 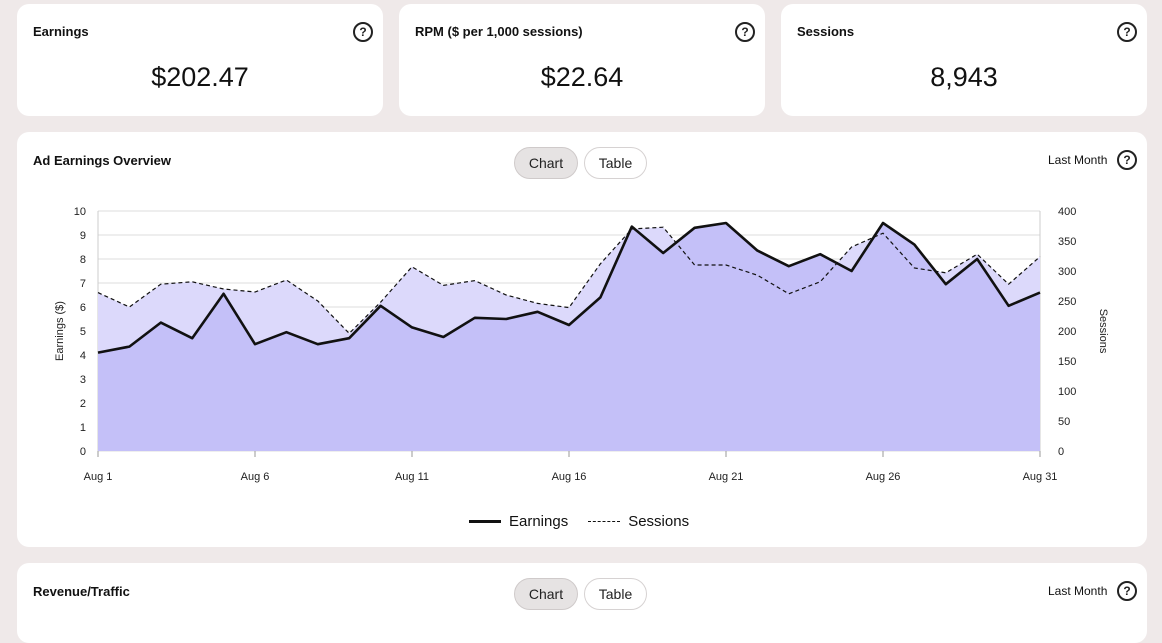 I want to click on y2-tick-label: 0, so click(x=1061, y=452).